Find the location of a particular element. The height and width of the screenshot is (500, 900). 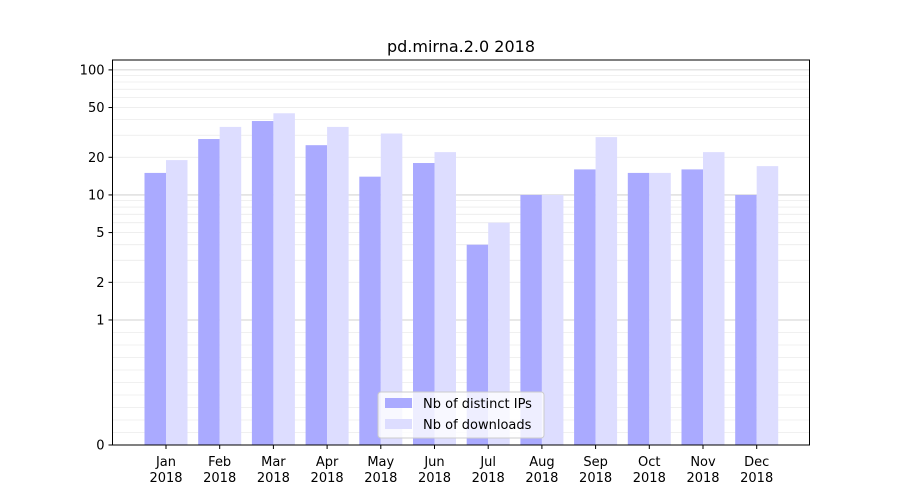

x-tick-label-month: Apr is located at coordinates (327, 462).